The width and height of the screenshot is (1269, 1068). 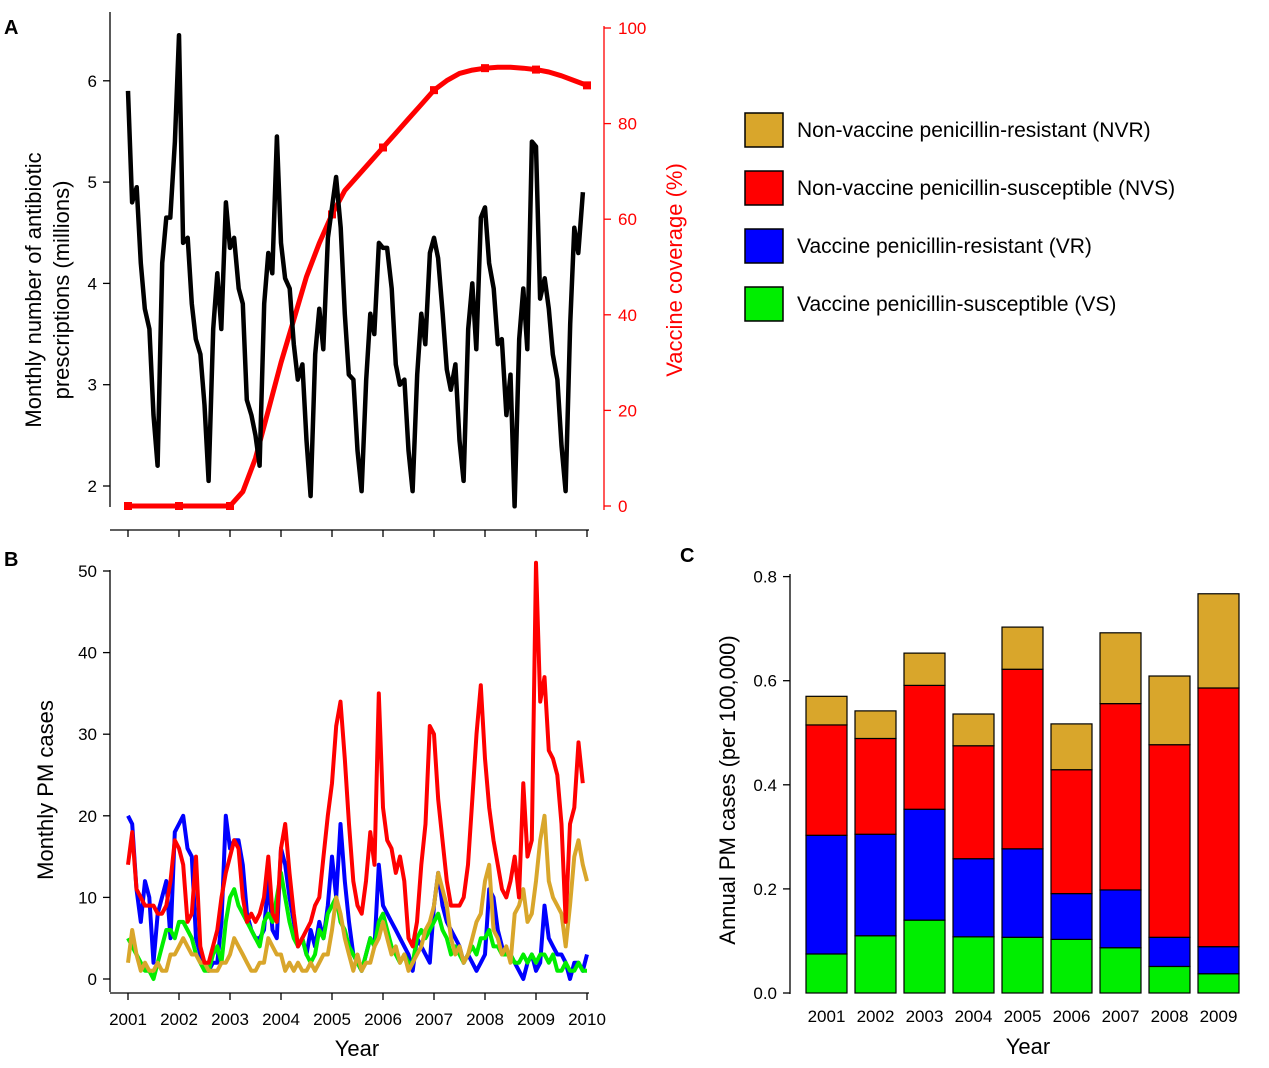 What do you see at coordinates (434, 1019) in the screenshot?
I see `panel-b-xtick-label: 2007` at bounding box center [434, 1019].